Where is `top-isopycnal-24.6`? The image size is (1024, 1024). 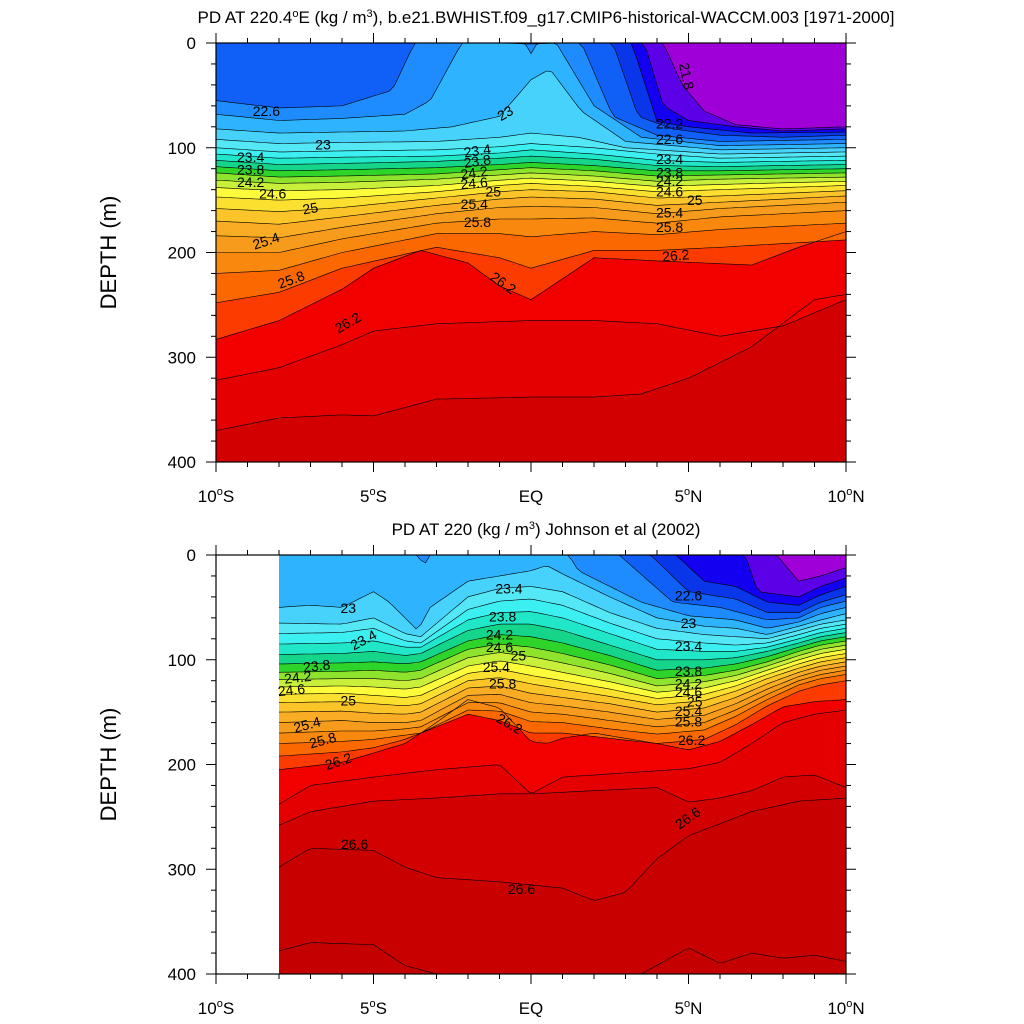
top-isopycnal-24.6 is located at coordinates (531, 184).